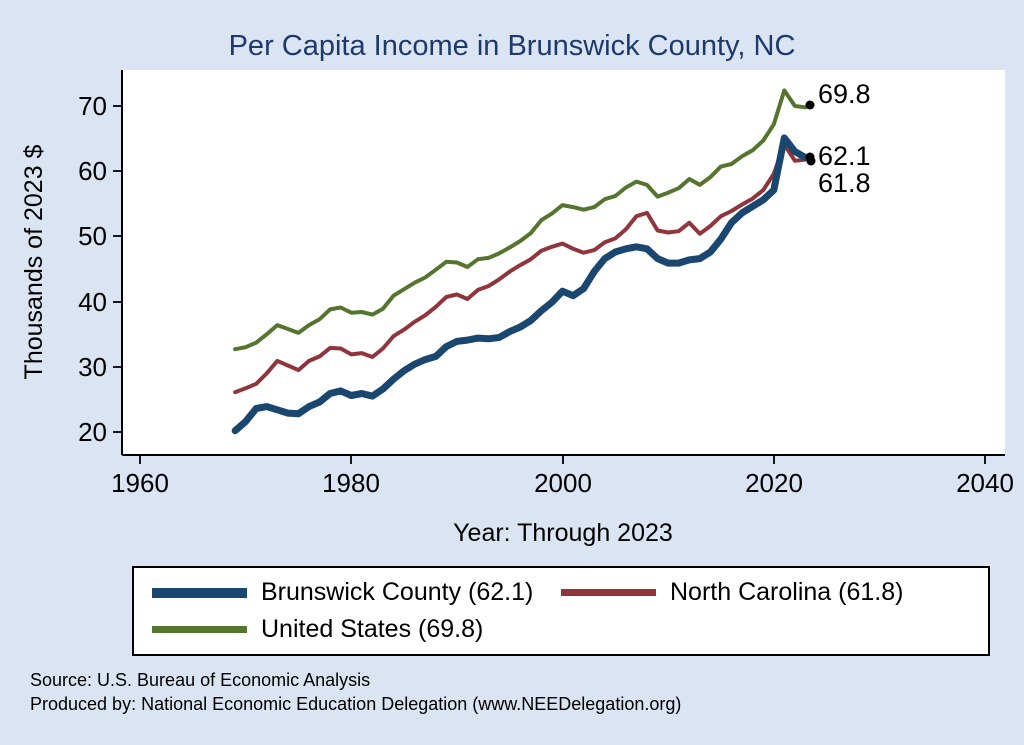 This screenshot has width=1024, height=745. Describe the element at coordinates (844, 156) in the screenshot. I see `end-label-brunswick-county: 62.1` at that location.